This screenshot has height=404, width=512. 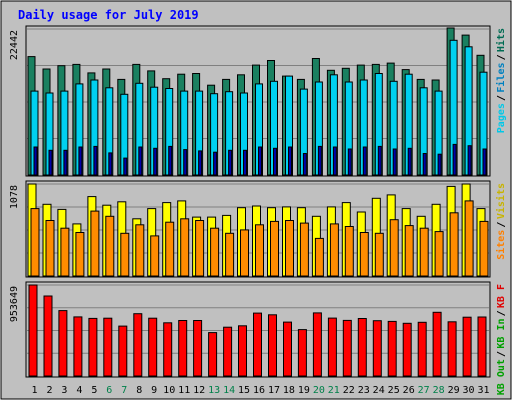 What do you see at coordinates (64, 390) in the screenshot?
I see `x-tick-label-3: 3` at bounding box center [64, 390].